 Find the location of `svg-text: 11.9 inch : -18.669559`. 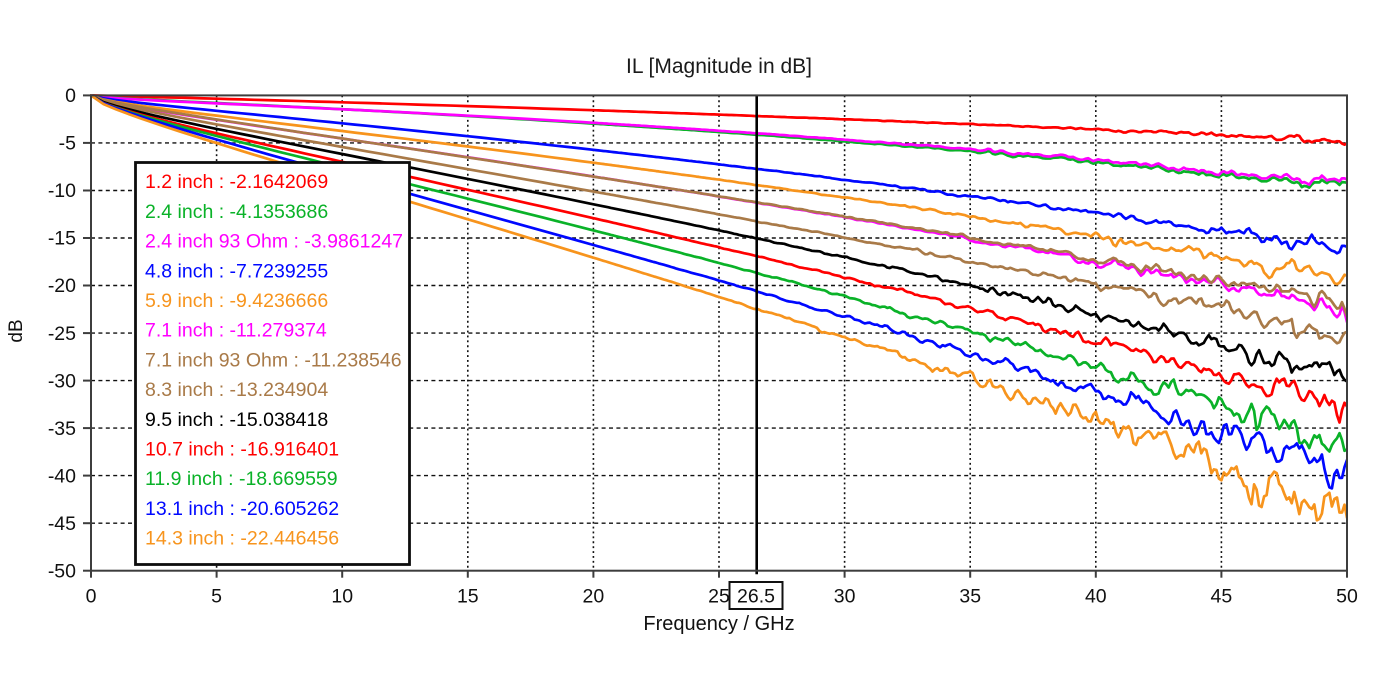

svg-text: 11.9 inch : -18.669559 is located at coordinates (241, 479).